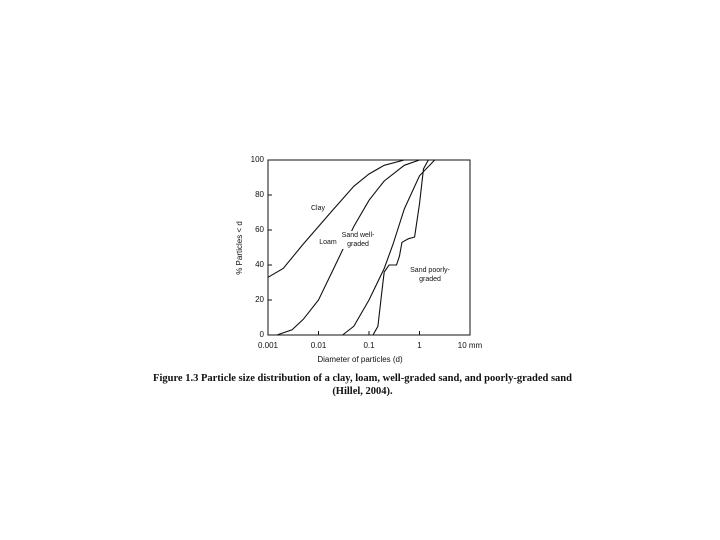  Describe the element at coordinates (470, 345) in the screenshot. I see `x-tick-label: 10 mm` at that location.